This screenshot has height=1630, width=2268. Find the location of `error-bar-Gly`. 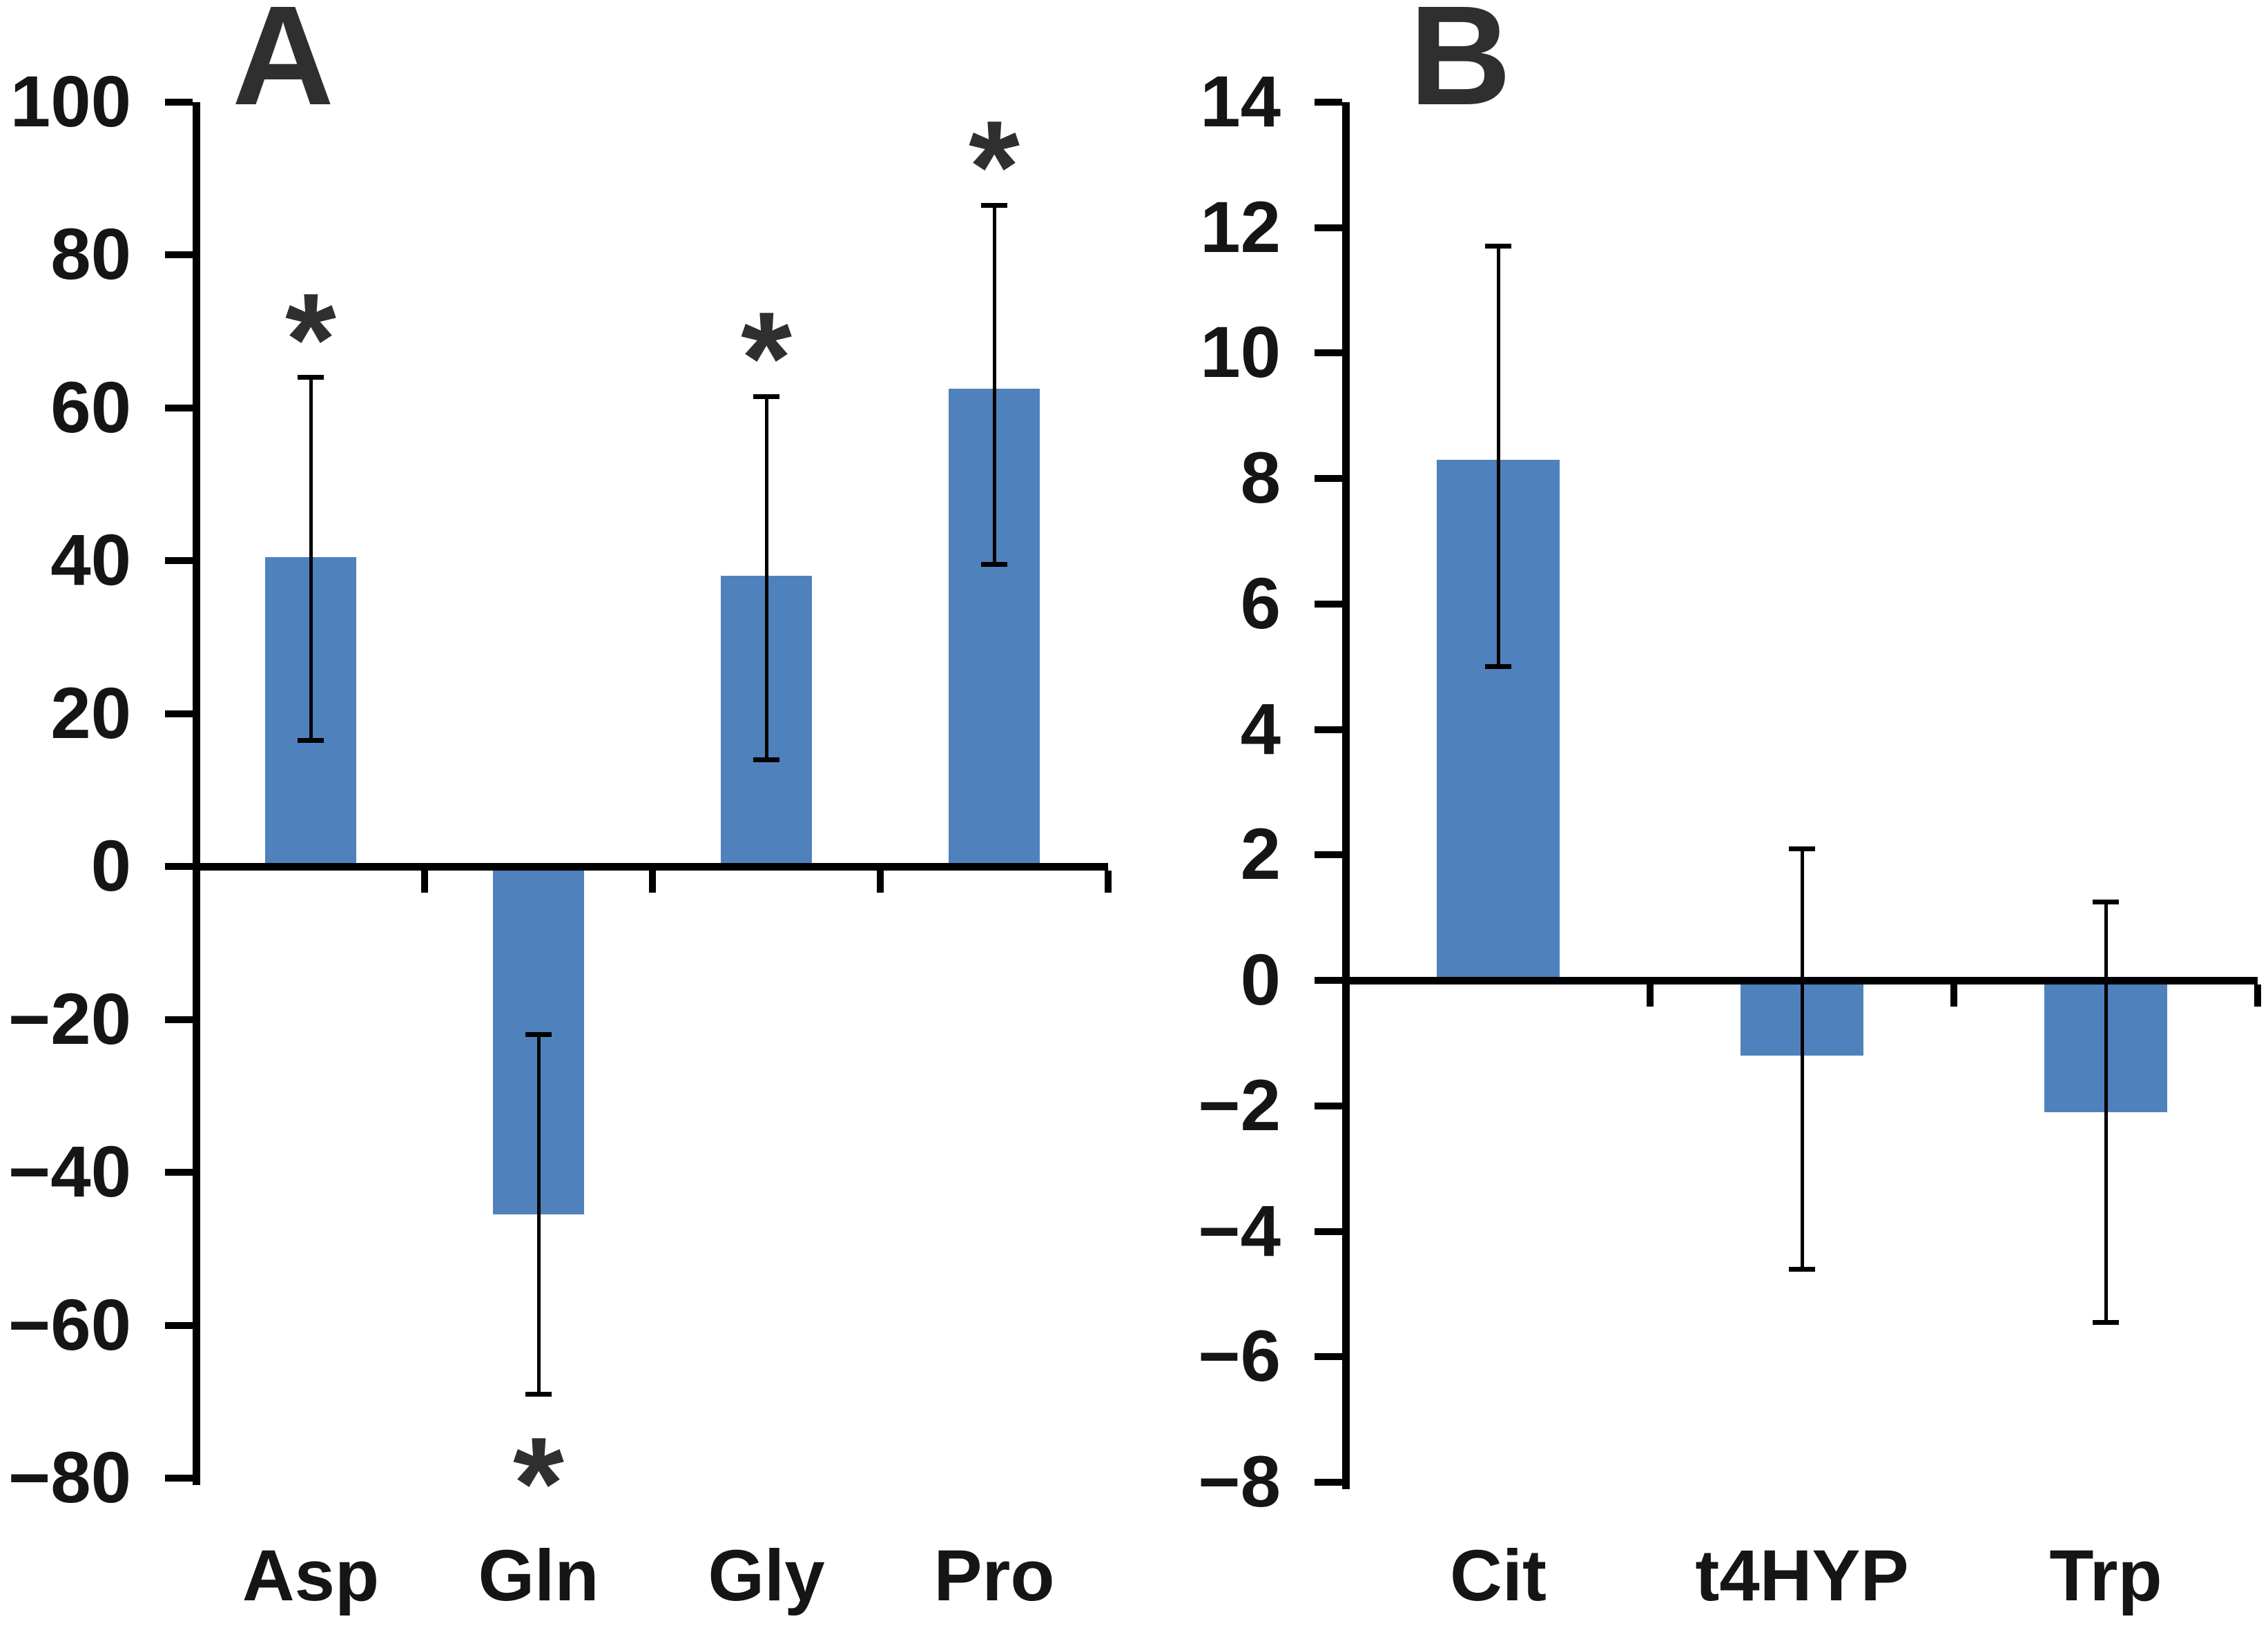

error-bar-Gly is located at coordinates (766, 578).